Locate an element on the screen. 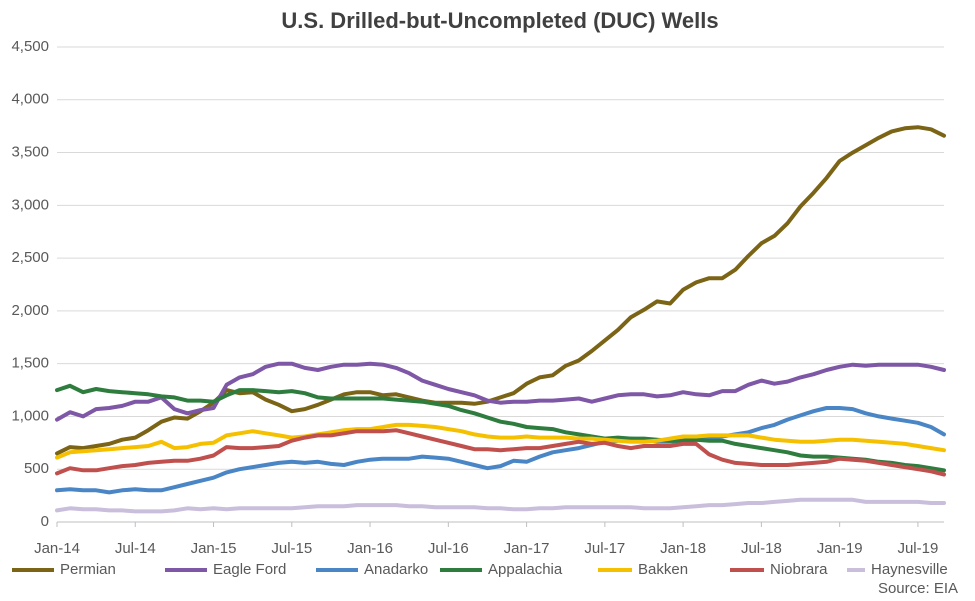 Image resolution: width=975 pixels, height=601 pixels. x-tick-label: Jul-16 is located at coordinates (448, 548).